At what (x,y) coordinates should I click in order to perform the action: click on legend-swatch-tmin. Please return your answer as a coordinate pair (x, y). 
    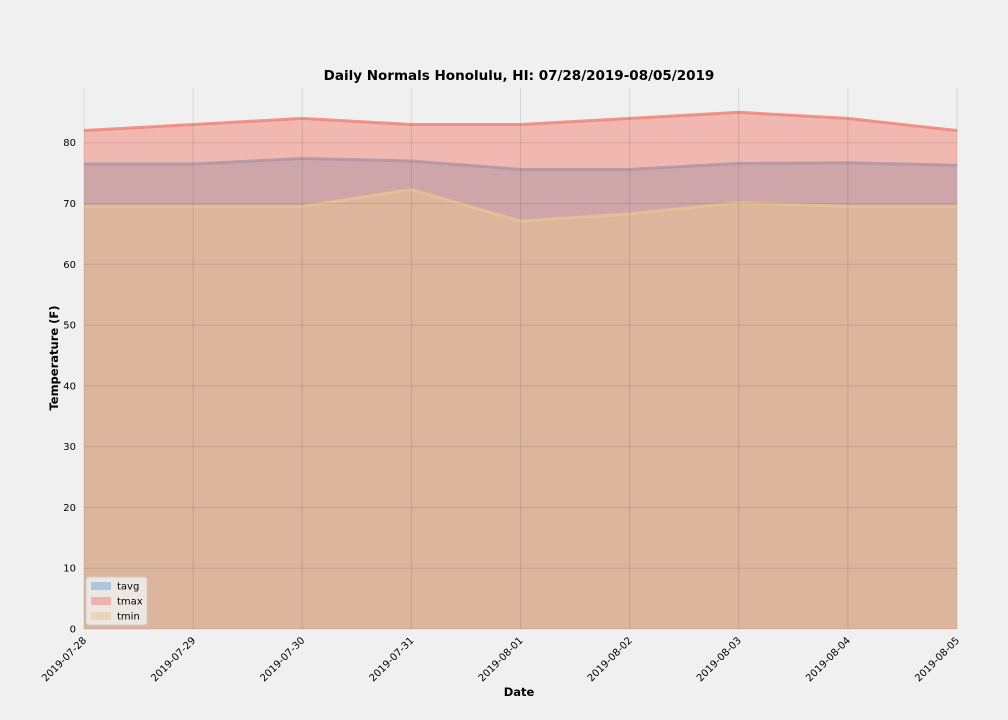
    Looking at the image, I should click on (101, 616).